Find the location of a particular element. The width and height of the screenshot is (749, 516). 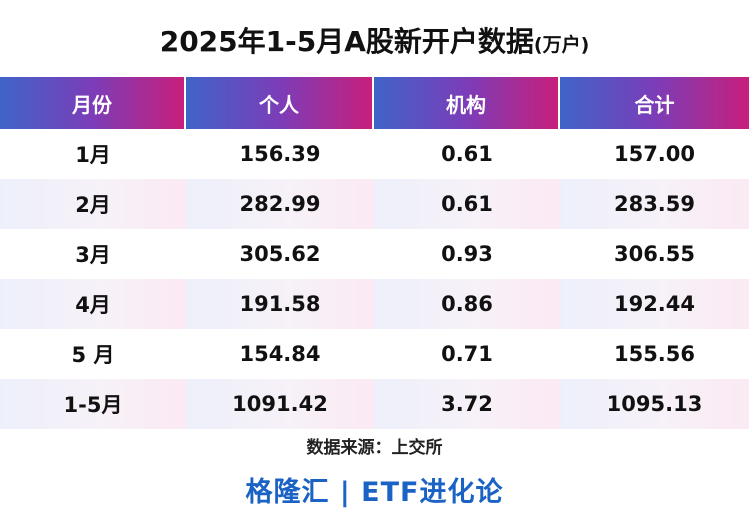

table-row: 4月 191.58 0.86 192.44 is located at coordinates (374, 304).